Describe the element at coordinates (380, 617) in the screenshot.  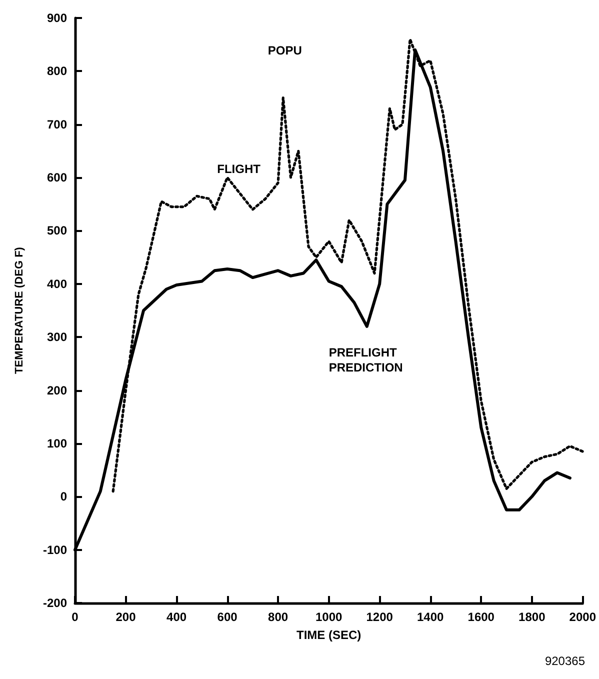
I see `x-tick-label: 1200` at that location.